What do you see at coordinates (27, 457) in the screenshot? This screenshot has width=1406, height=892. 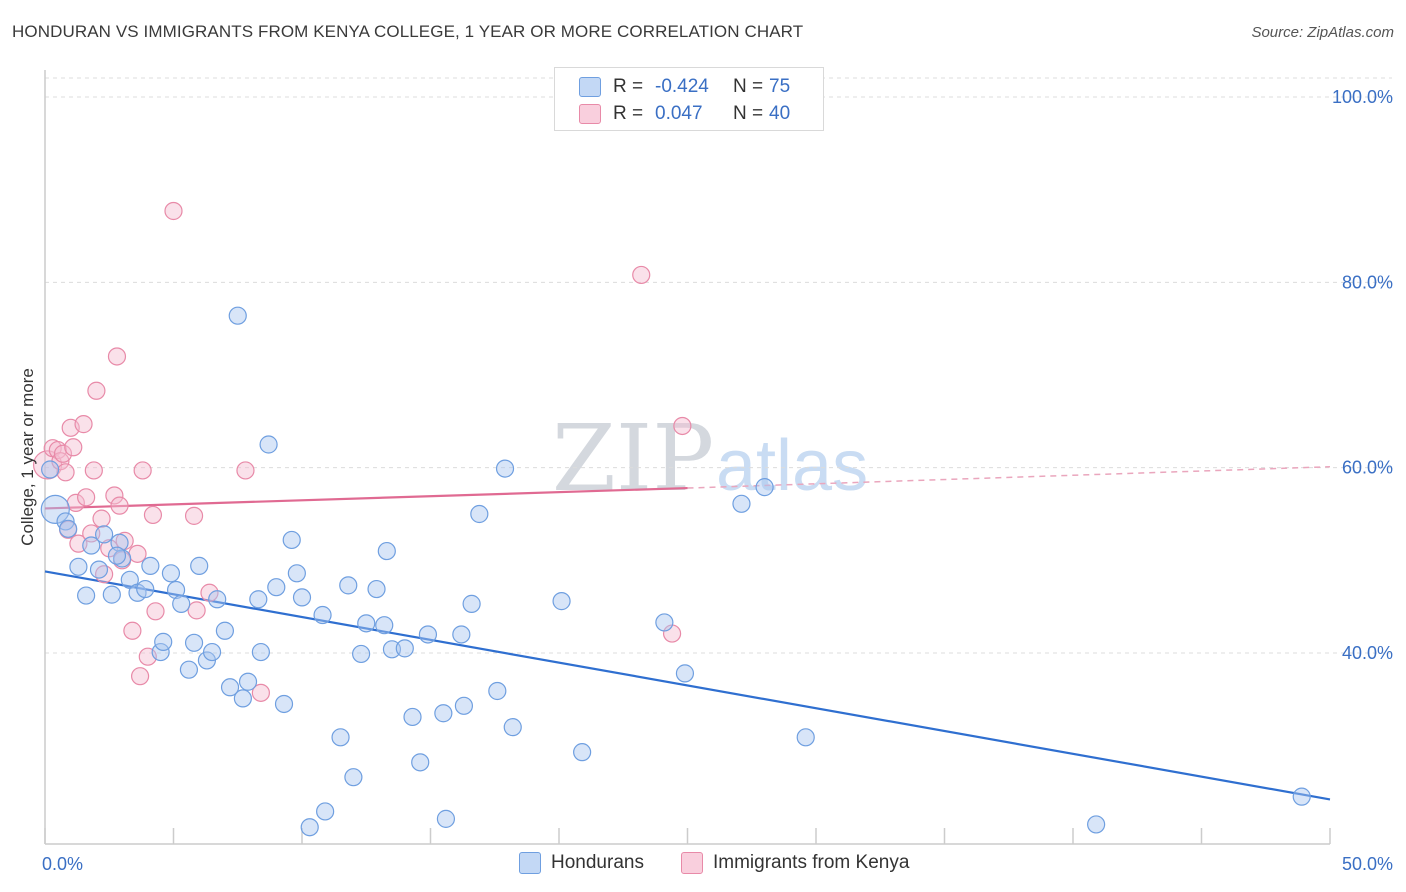 I see `y-axis-label: College, 1 year or more` at bounding box center [27, 457].